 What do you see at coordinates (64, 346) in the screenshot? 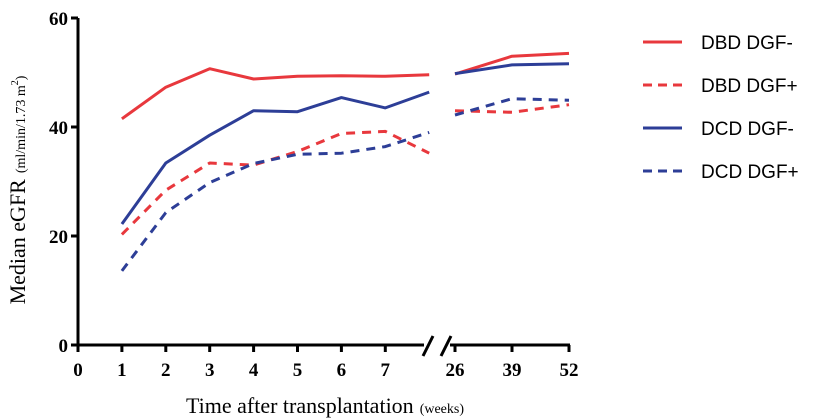
I see `y-tick-label: 0` at bounding box center [64, 346].